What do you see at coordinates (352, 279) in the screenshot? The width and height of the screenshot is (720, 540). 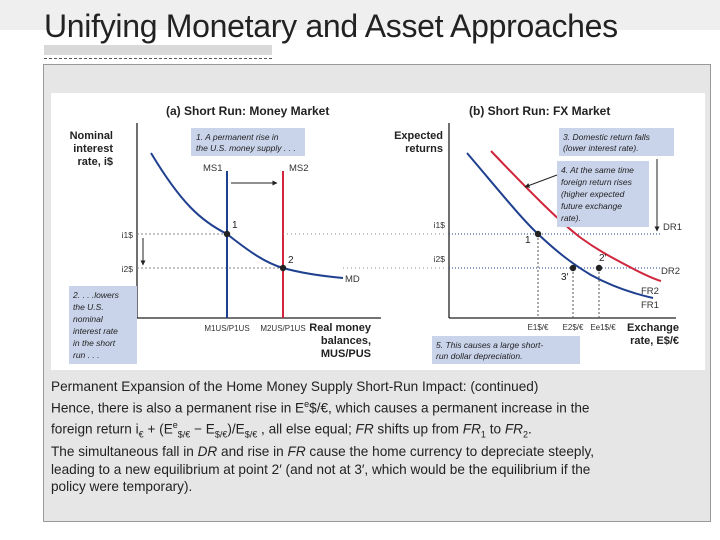 I see `md-label: MD` at bounding box center [352, 279].